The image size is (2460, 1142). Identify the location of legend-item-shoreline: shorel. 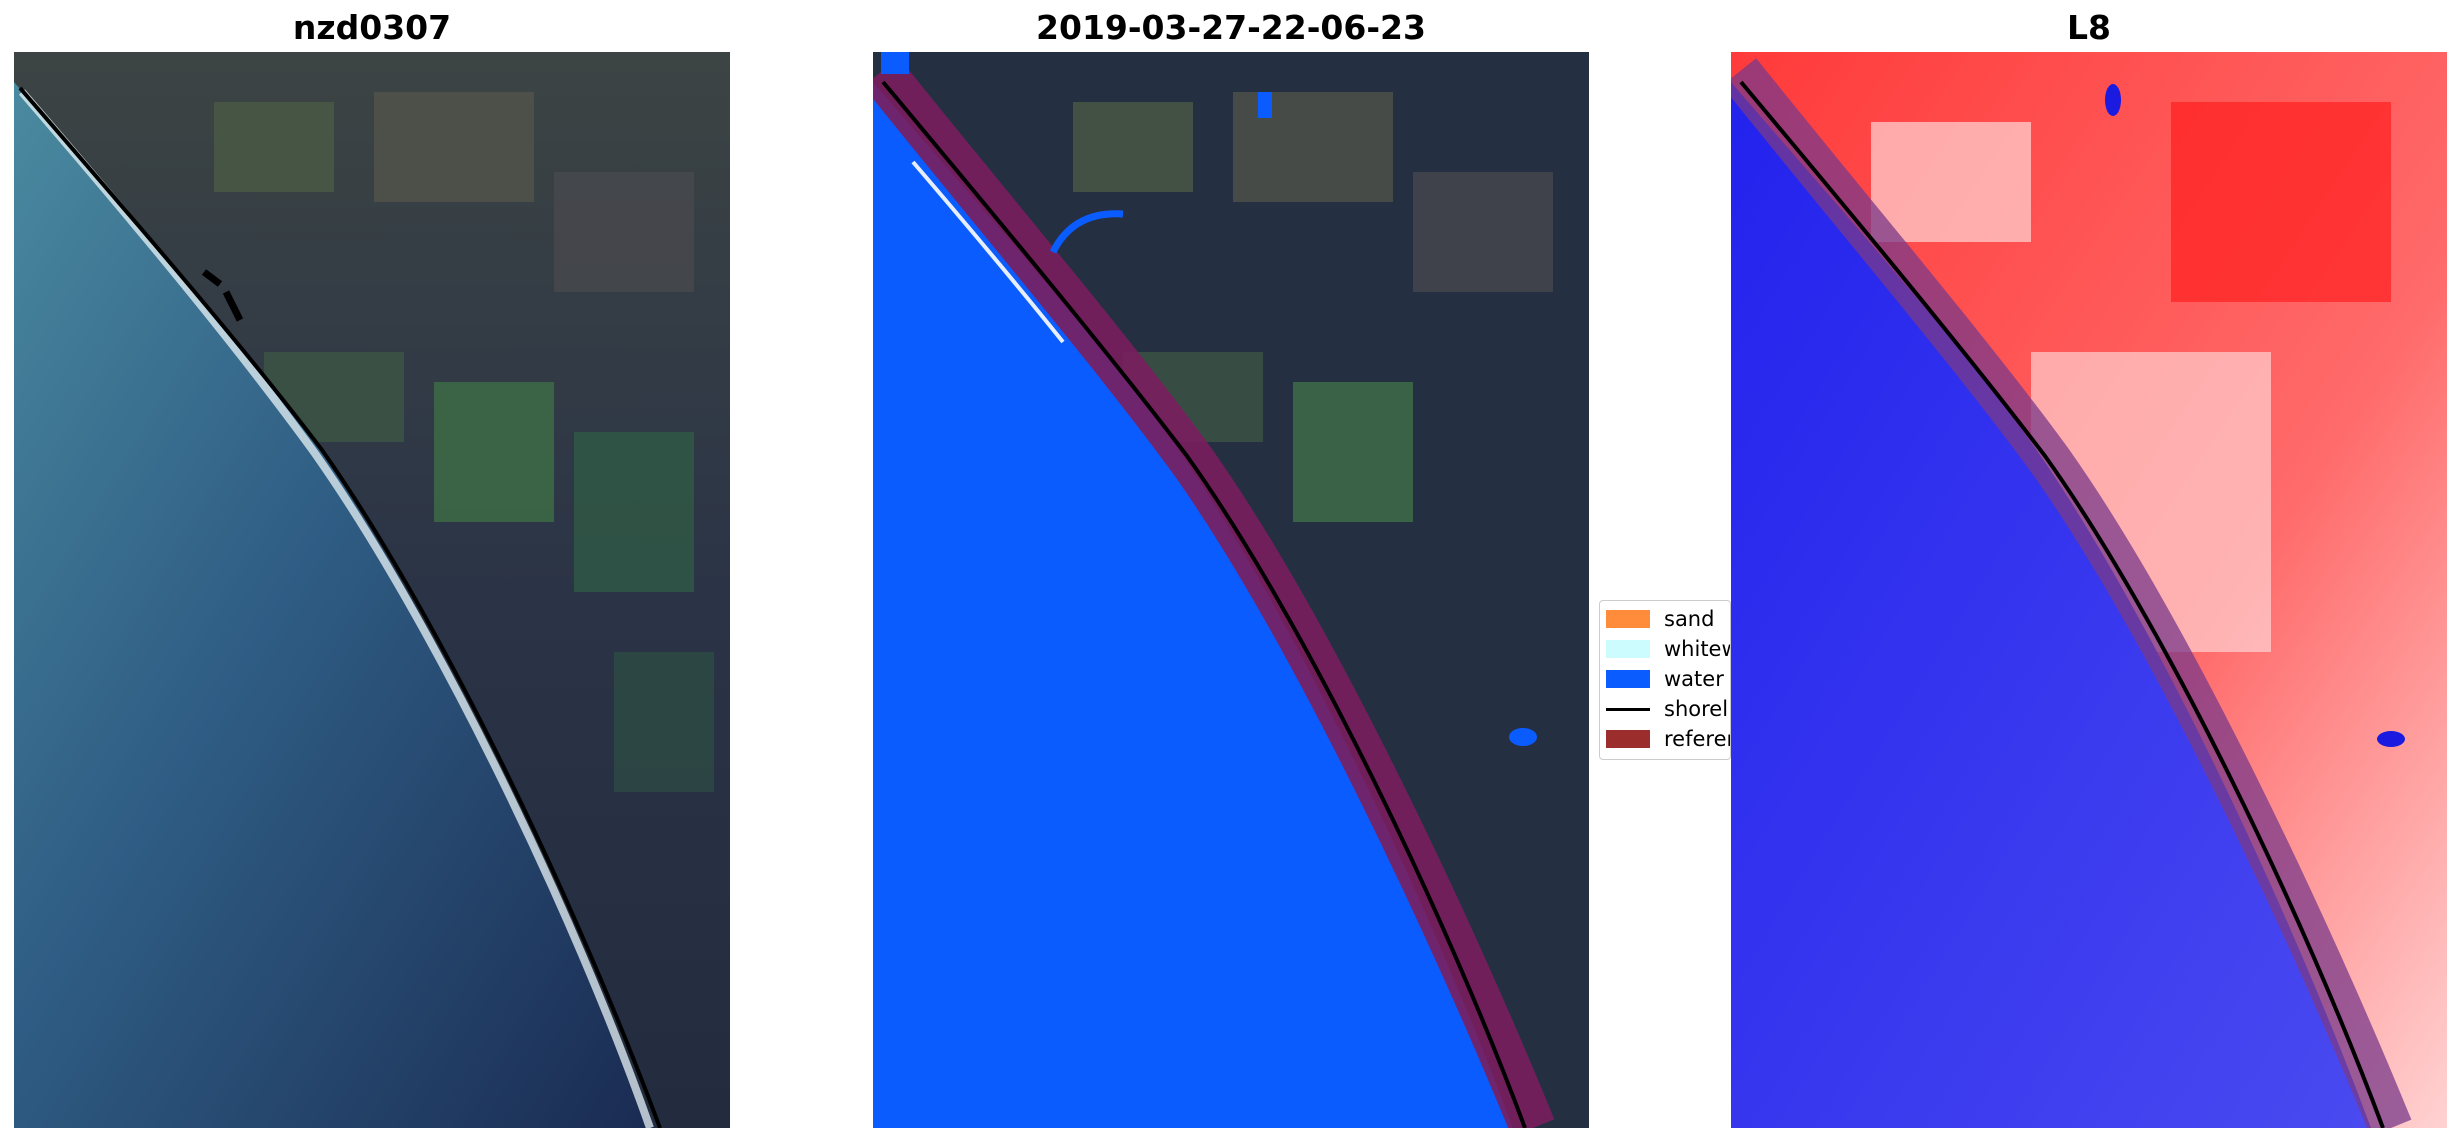
(1668, 709).